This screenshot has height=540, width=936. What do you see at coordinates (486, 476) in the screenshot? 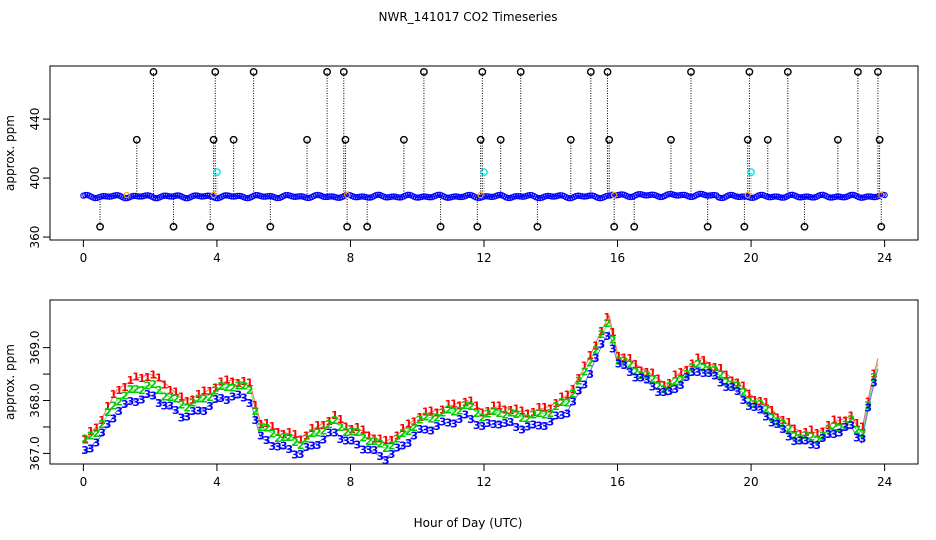
I see `bottom-x-axis: 0 4 8 12 16 20 24` at bounding box center [486, 476].